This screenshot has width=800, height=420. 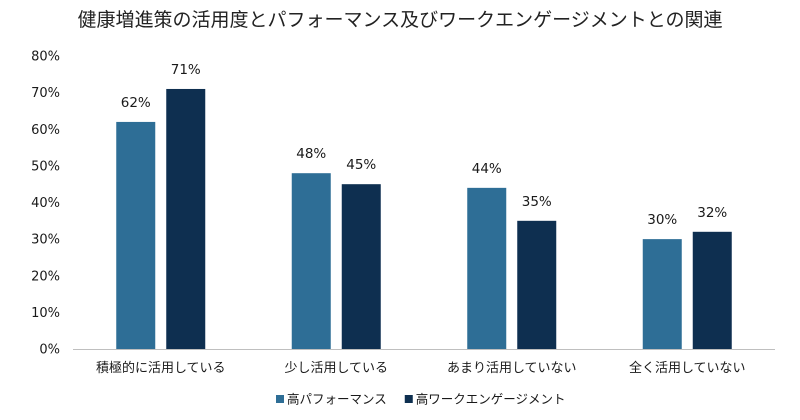 What do you see at coordinates (337, 399) in the screenshot?
I see `legend-label: 高パフォーマンス` at bounding box center [337, 399].